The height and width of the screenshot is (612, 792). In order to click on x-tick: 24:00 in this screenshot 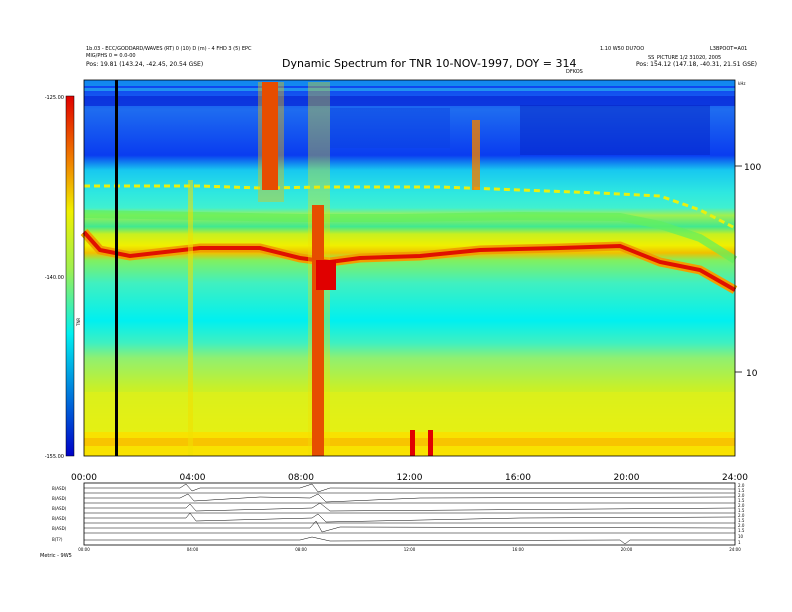, I will do `click(735, 478)`.